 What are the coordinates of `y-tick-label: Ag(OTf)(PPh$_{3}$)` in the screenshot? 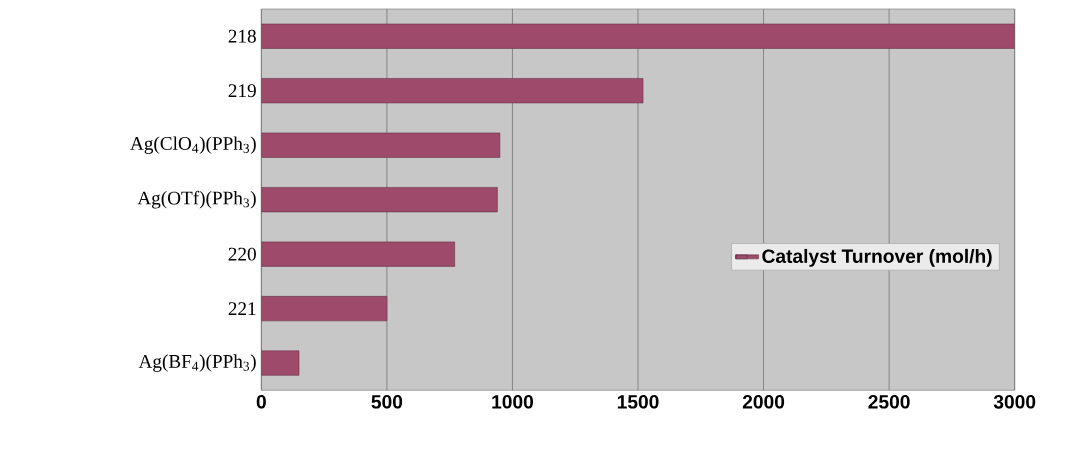 It's located at (196, 199).